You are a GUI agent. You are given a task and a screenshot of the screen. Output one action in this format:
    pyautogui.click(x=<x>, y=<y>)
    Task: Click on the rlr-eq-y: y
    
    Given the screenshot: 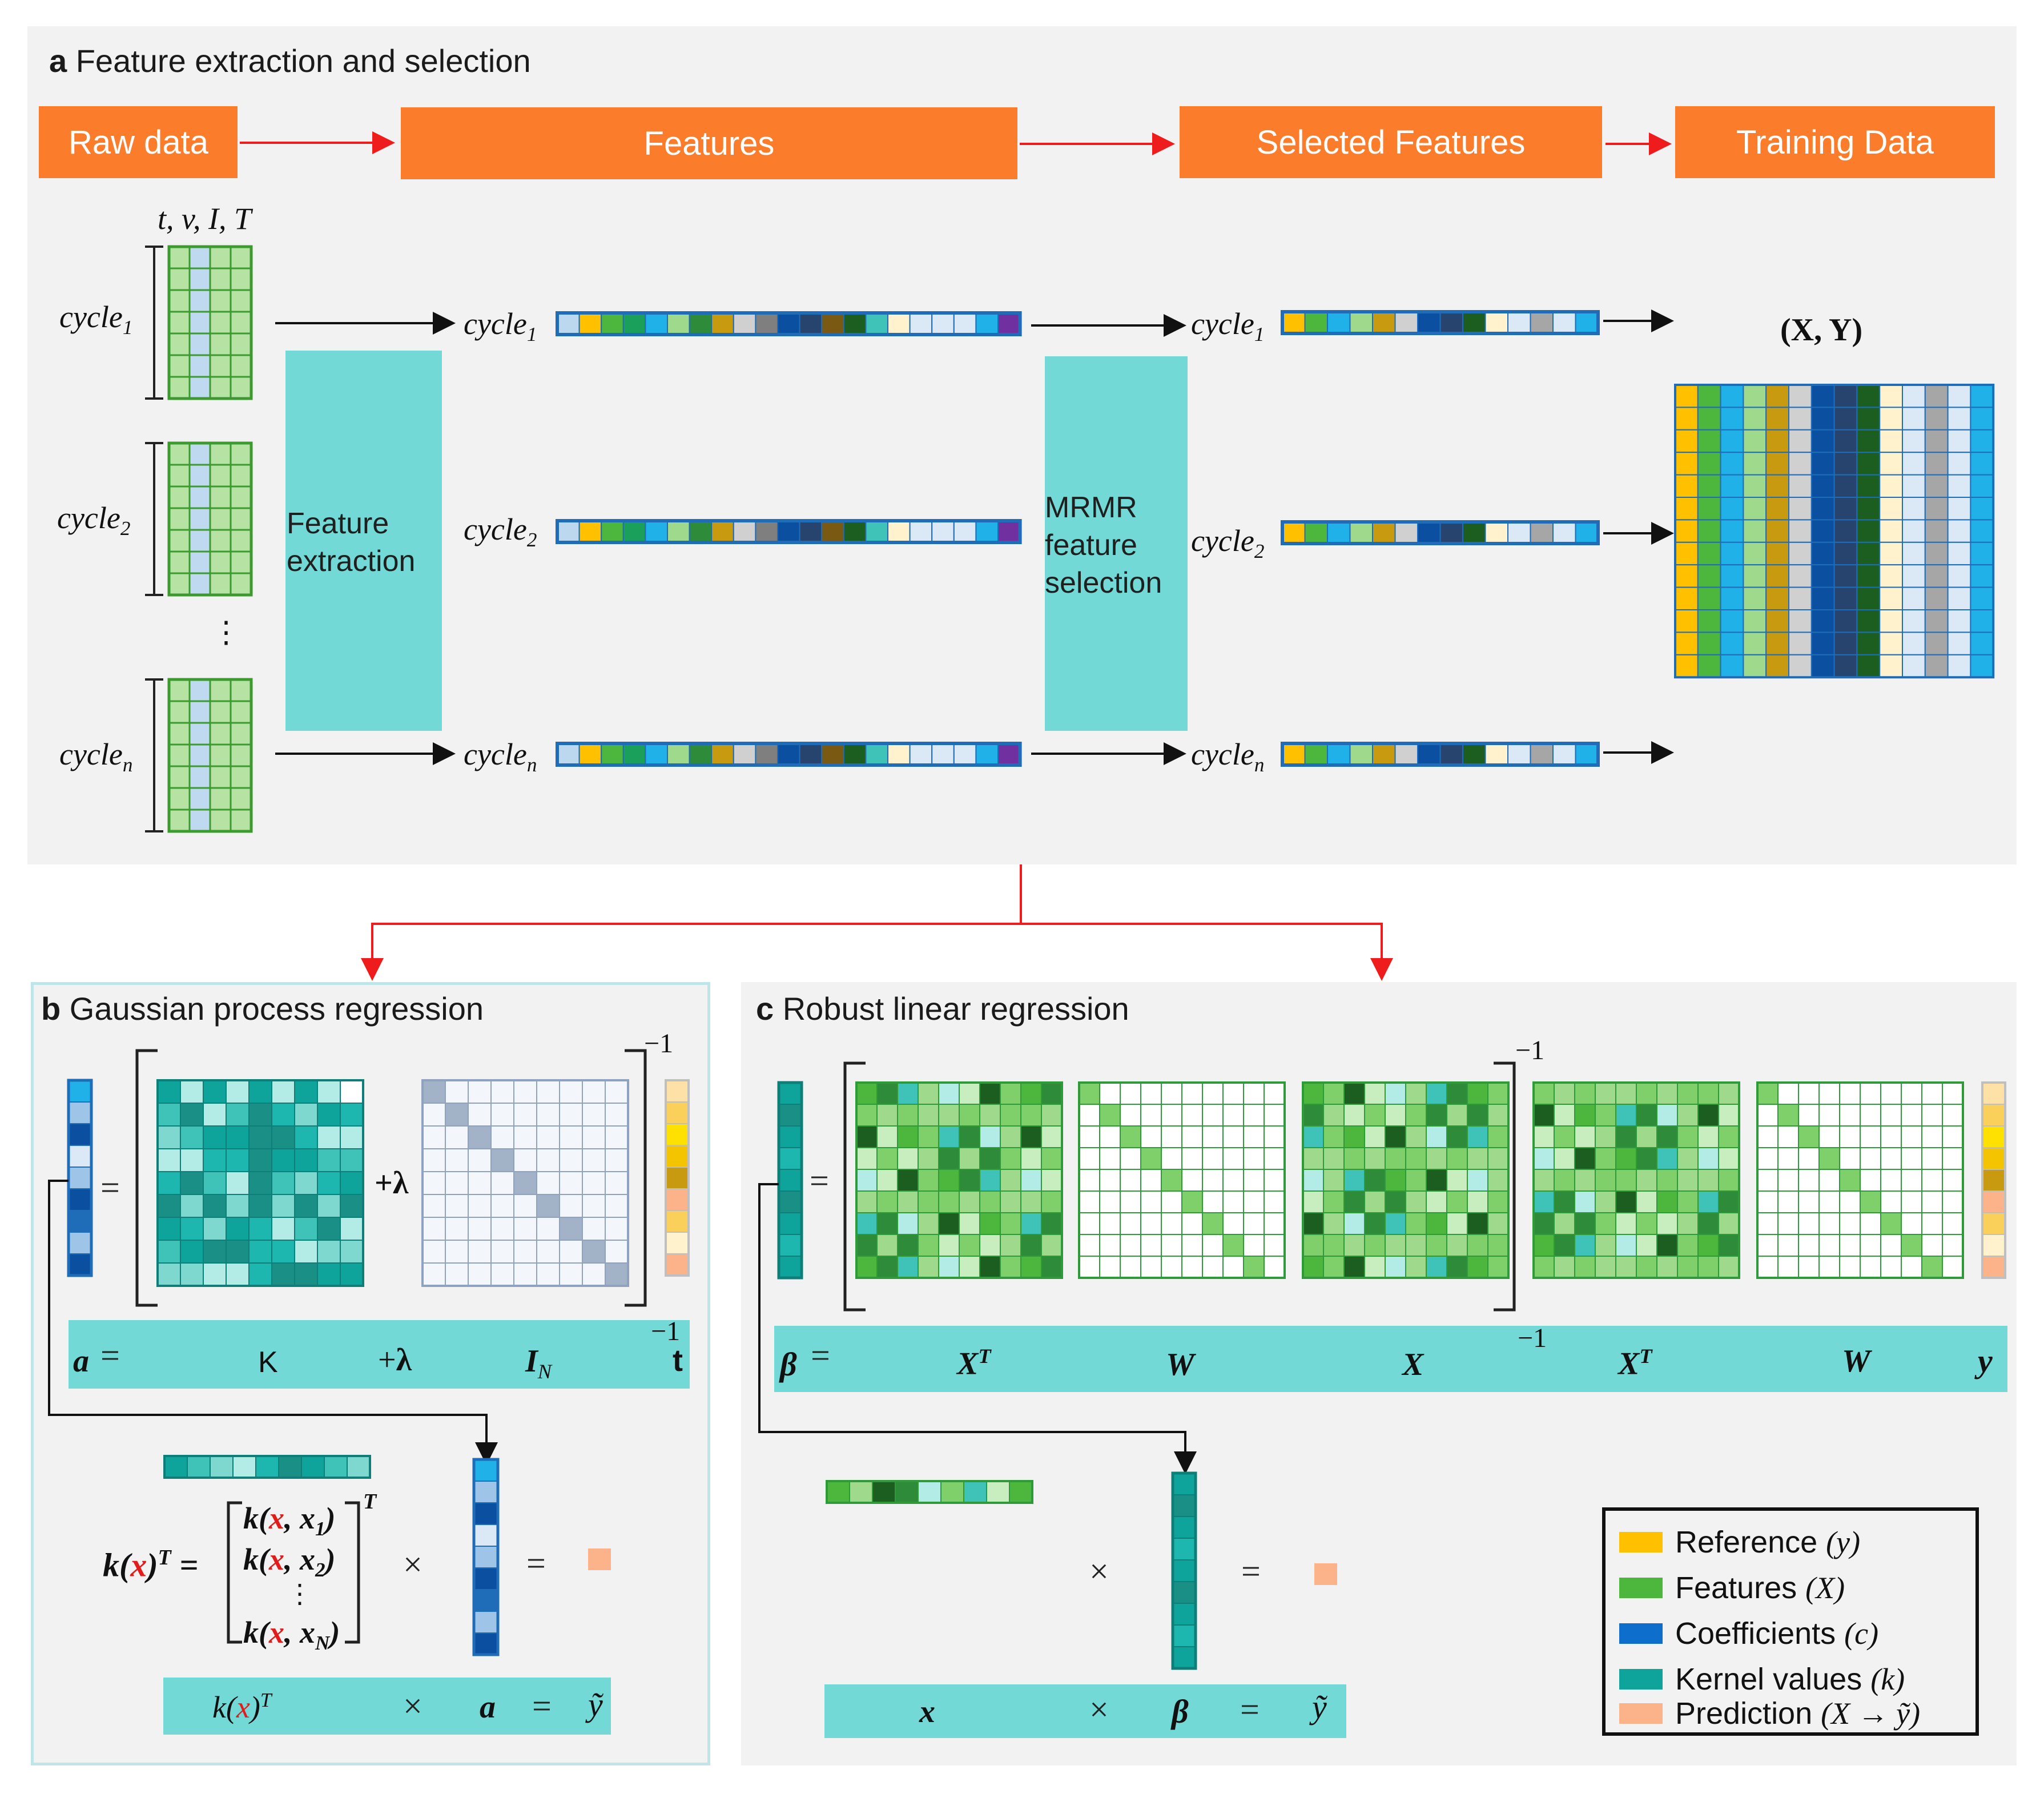 What is the action you would take?
    pyautogui.click(x=1985, y=1361)
    